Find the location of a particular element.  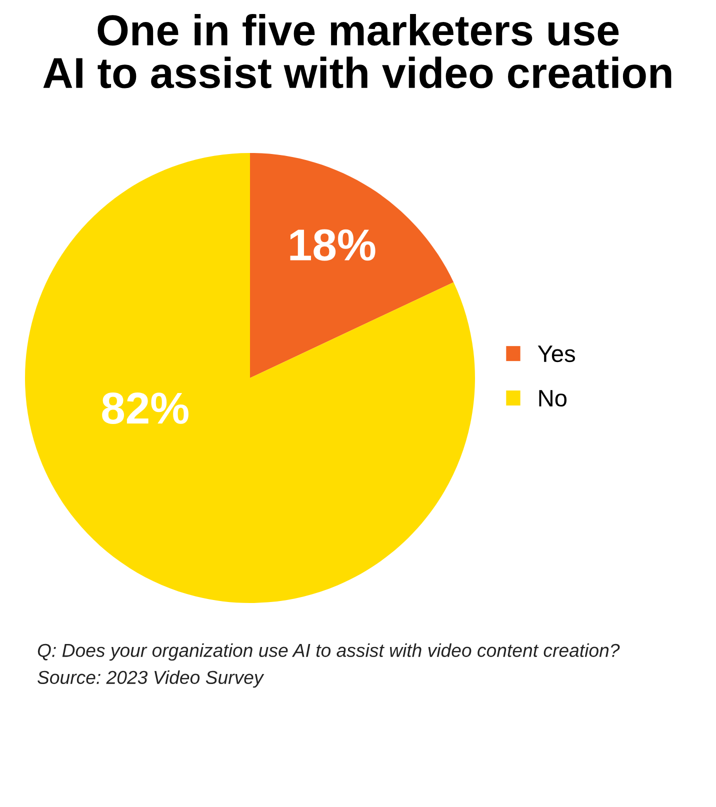

pie-slice is located at coordinates (352, 265).